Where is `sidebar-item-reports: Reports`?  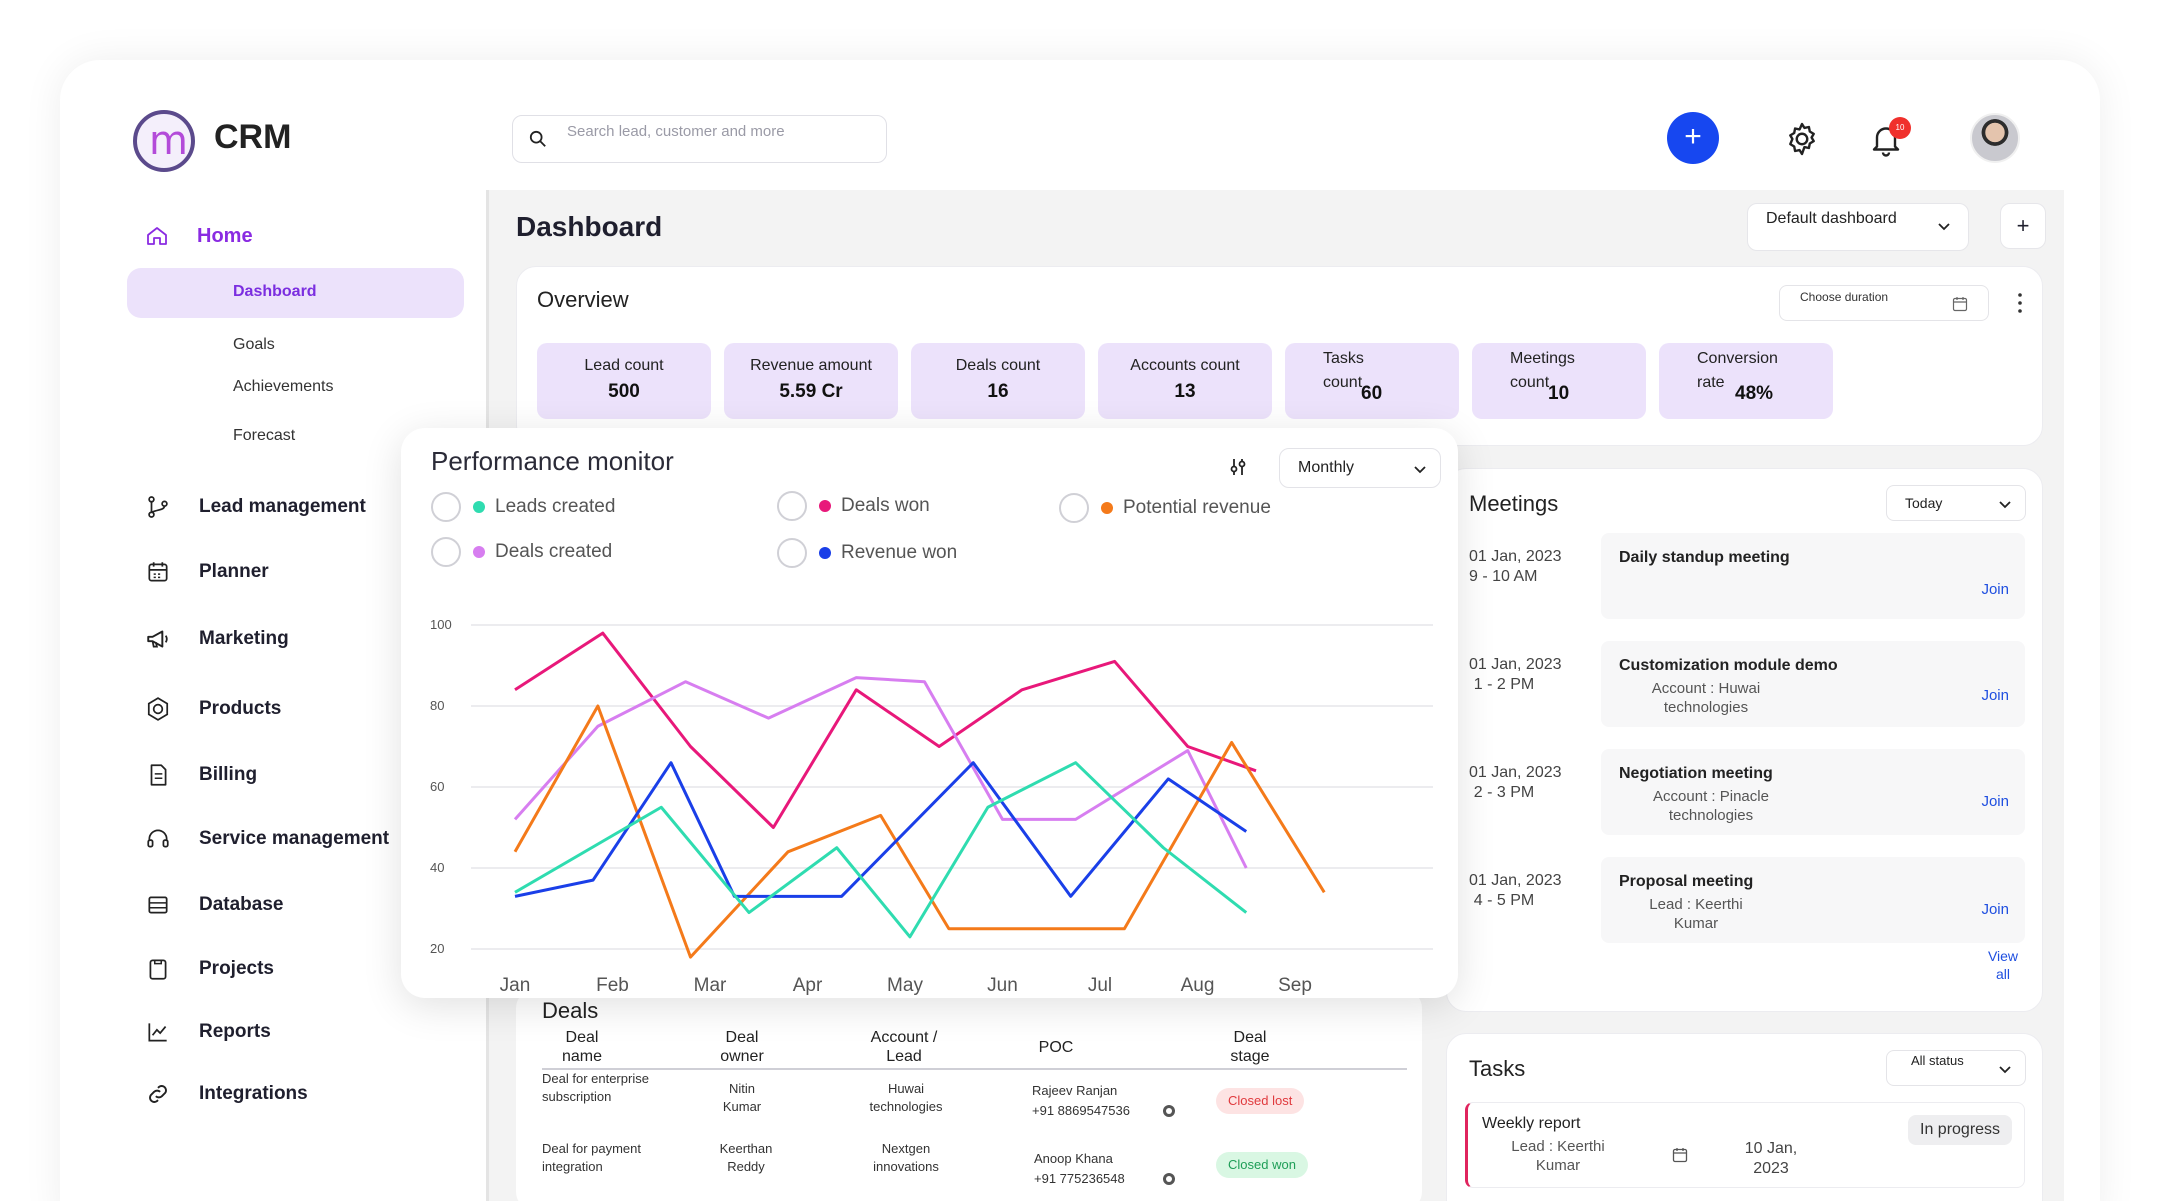 sidebar-item-reports: Reports is located at coordinates (208, 1032).